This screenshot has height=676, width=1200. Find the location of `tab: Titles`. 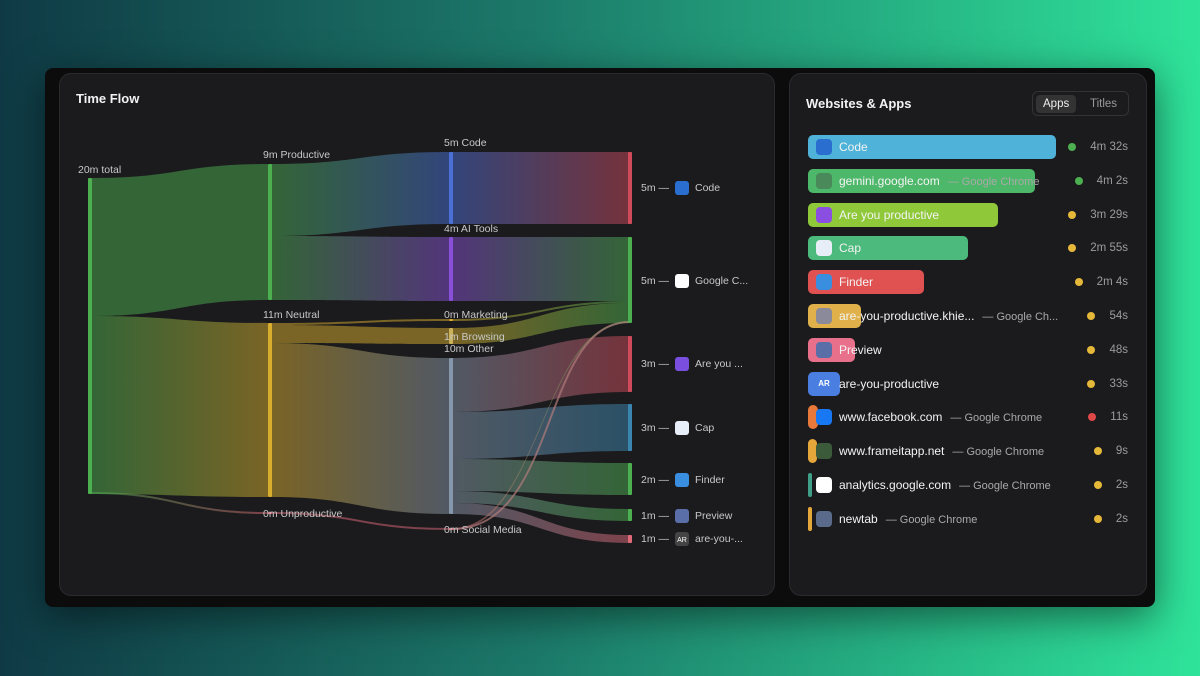

tab: Titles is located at coordinates (1104, 104).